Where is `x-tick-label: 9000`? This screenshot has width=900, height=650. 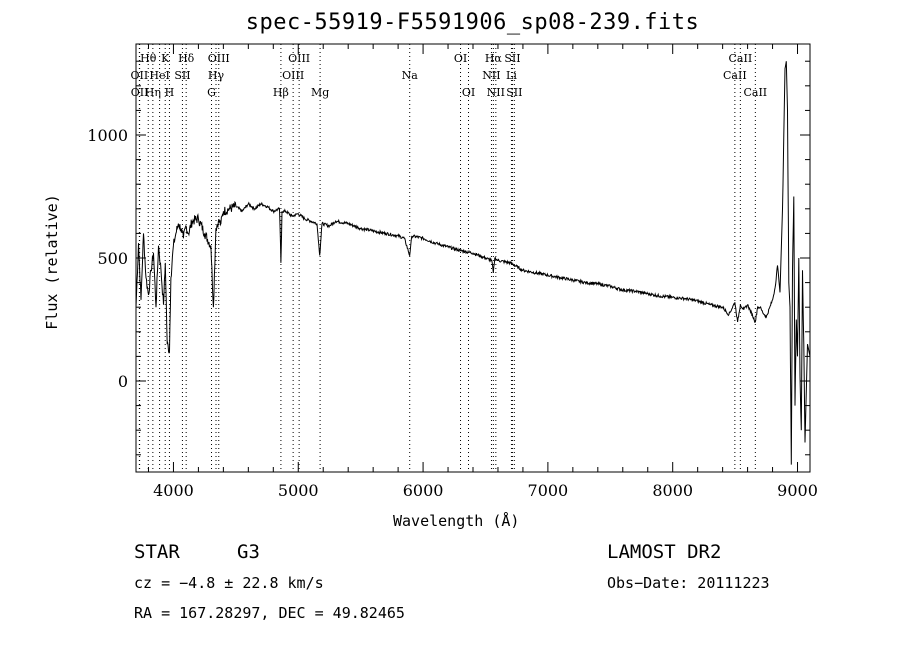
x-tick-label: 9000 is located at coordinates (797, 490).